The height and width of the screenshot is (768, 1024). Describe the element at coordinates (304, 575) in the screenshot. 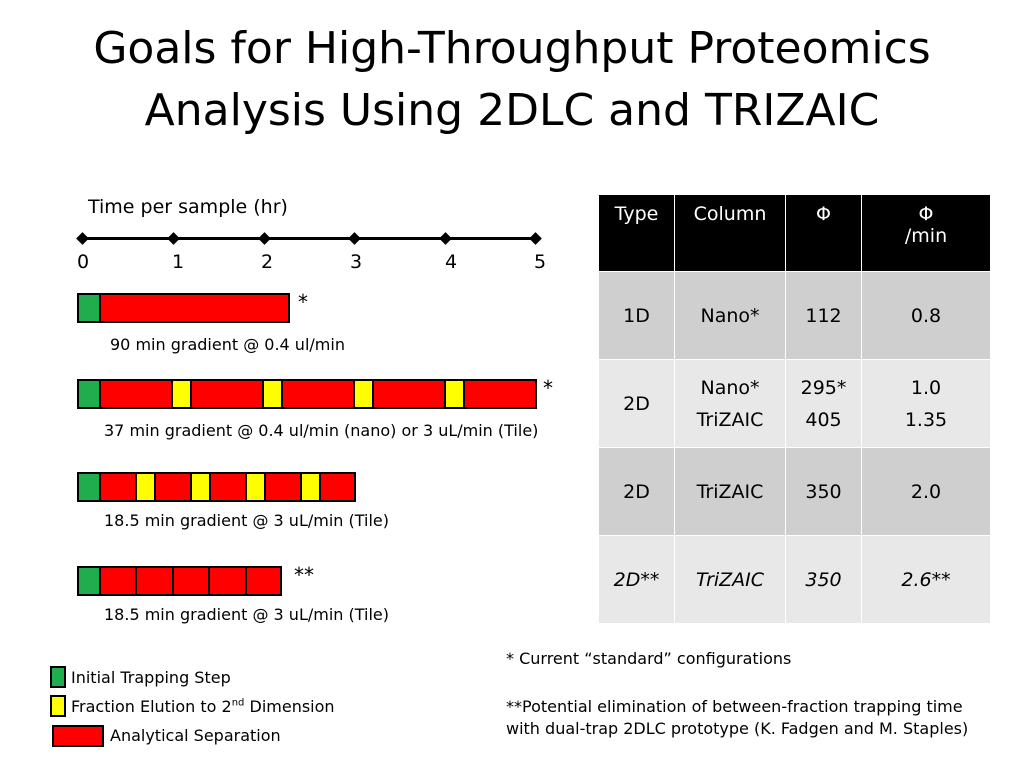

I see `bar-4-mark: **` at that location.